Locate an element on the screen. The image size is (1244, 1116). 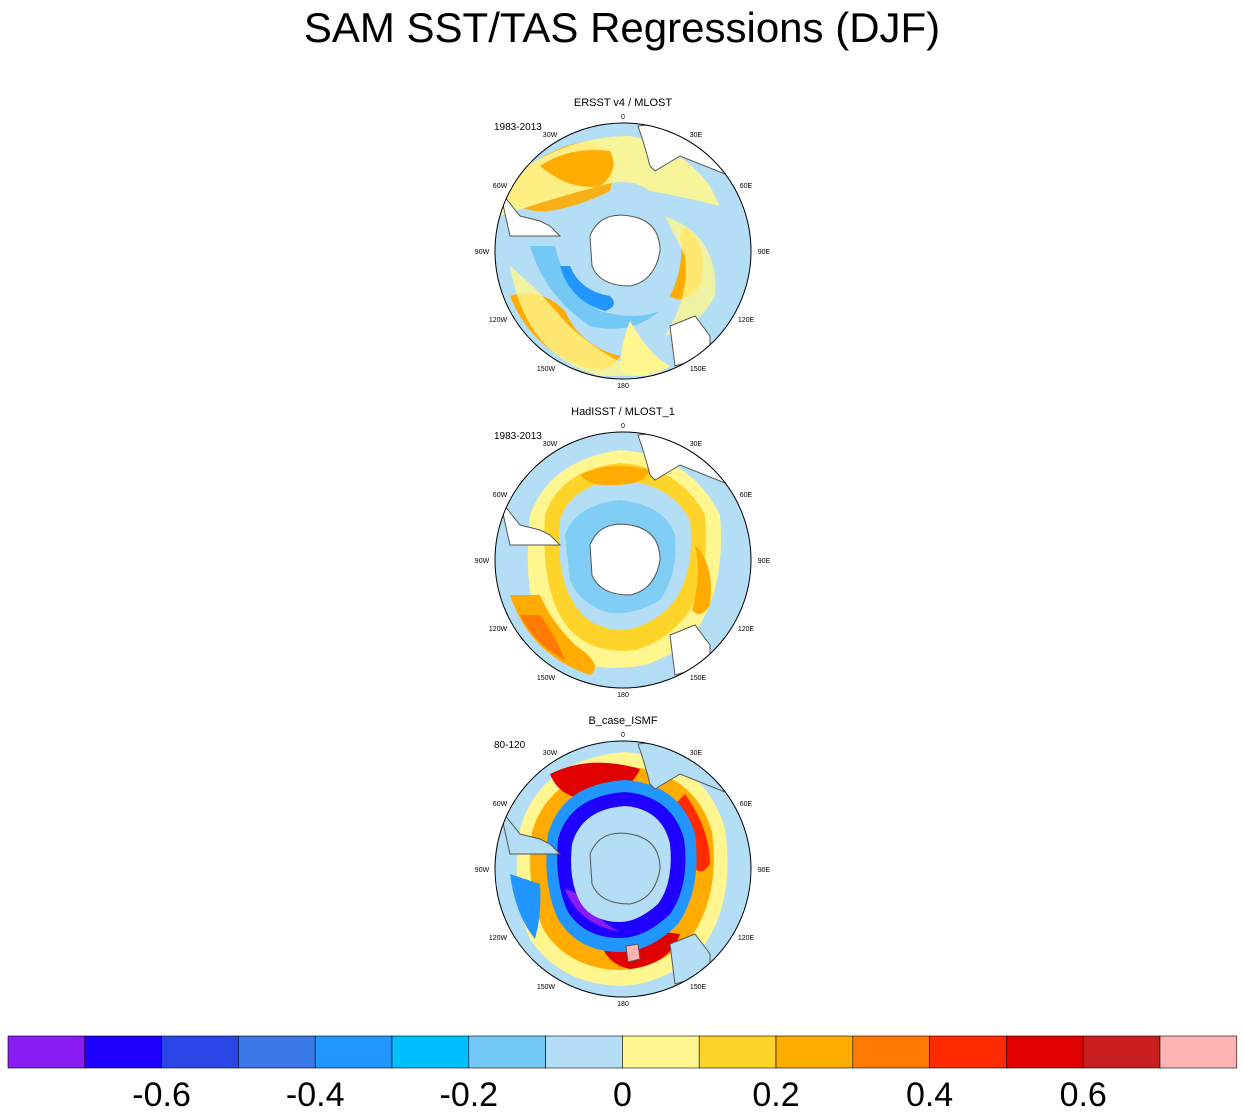
colorbar-tick-label: -0.4 is located at coordinates (315, 1095).